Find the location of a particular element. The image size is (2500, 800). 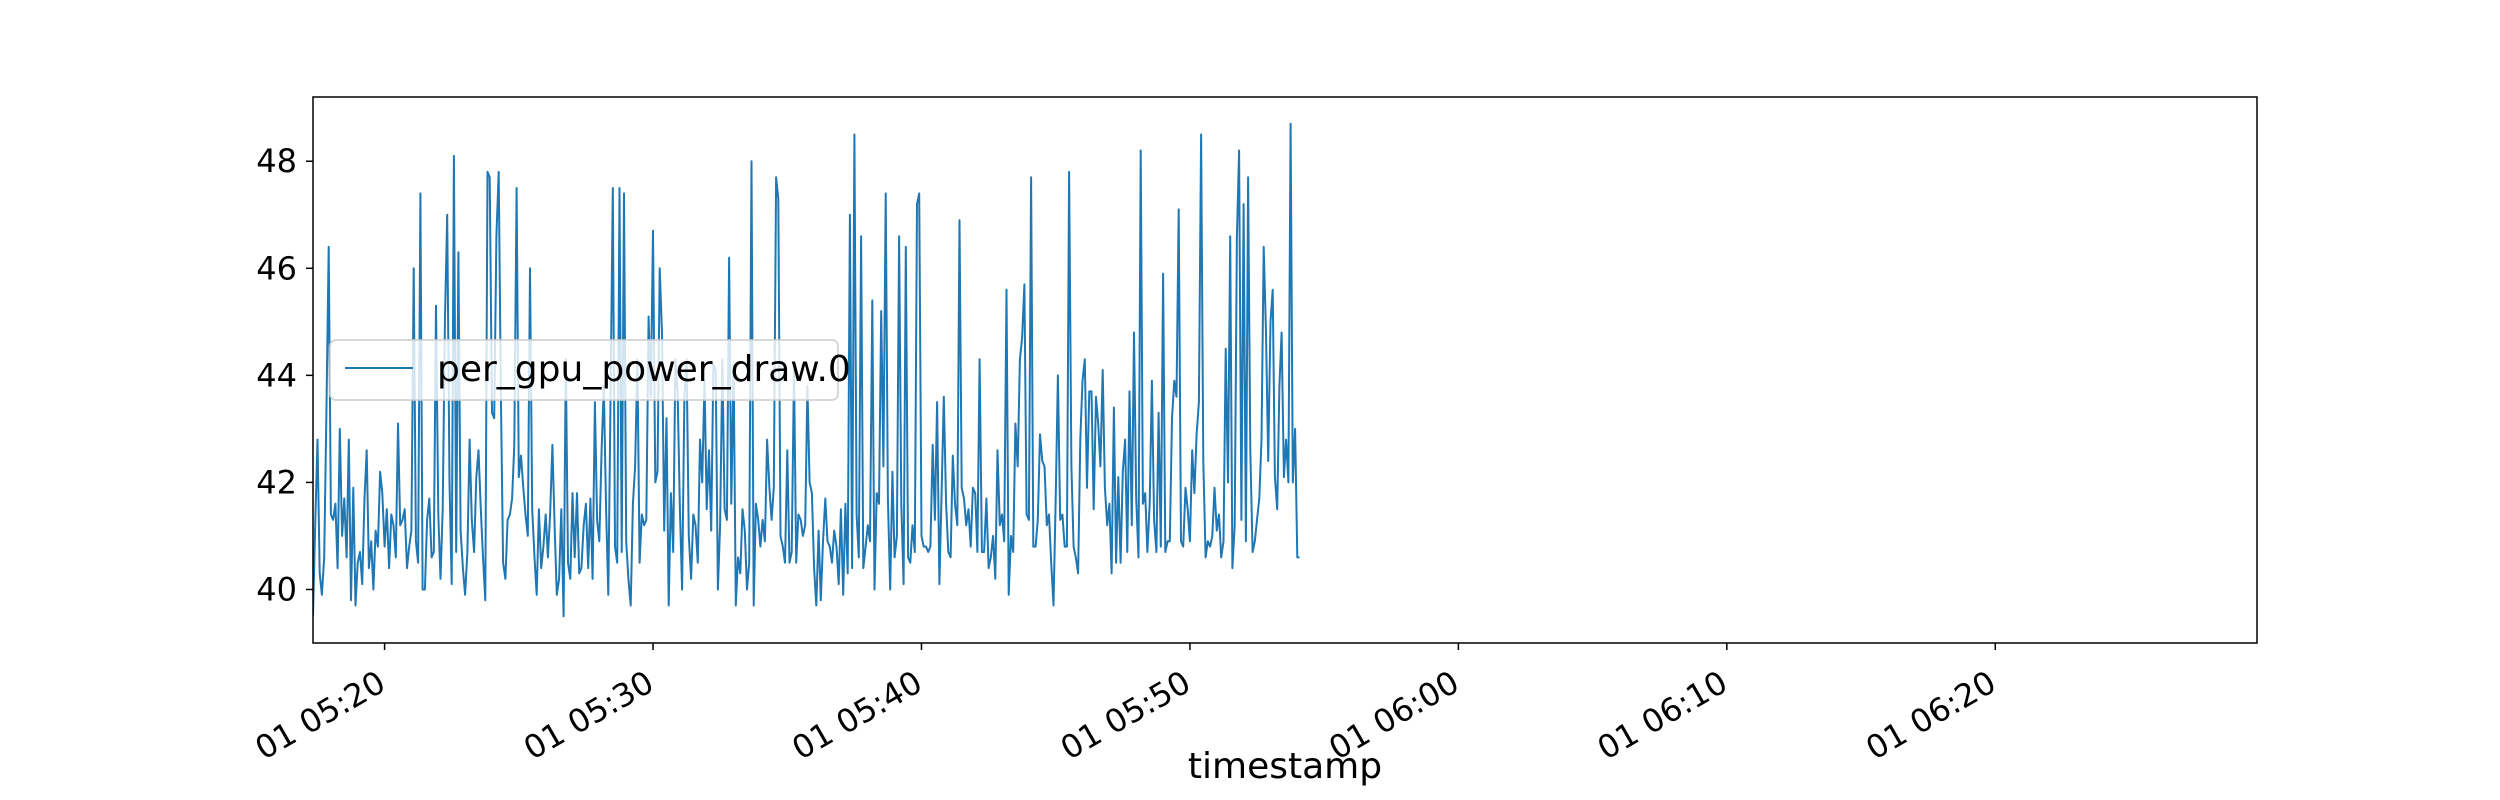

legend-box is located at coordinates (584, 370).